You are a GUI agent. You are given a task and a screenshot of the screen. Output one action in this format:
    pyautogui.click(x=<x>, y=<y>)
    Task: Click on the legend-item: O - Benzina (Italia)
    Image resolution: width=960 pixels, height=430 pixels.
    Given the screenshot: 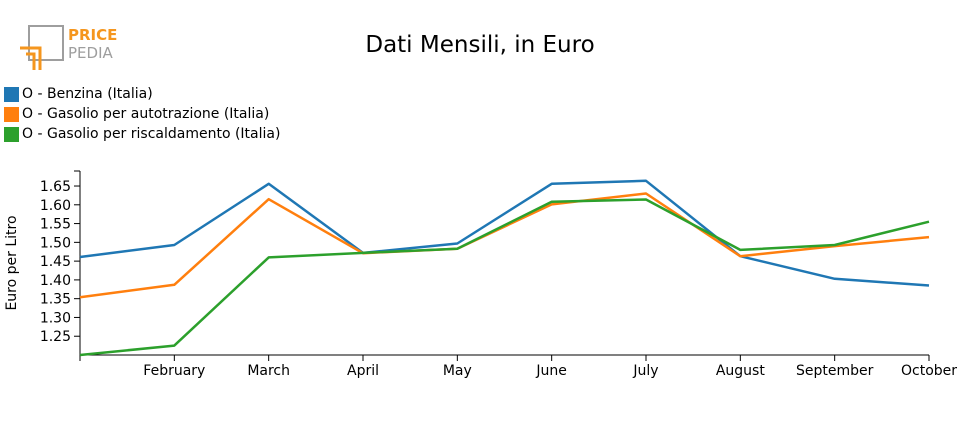 What is the action you would take?
    pyautogui.click(x=142, y=94)
    